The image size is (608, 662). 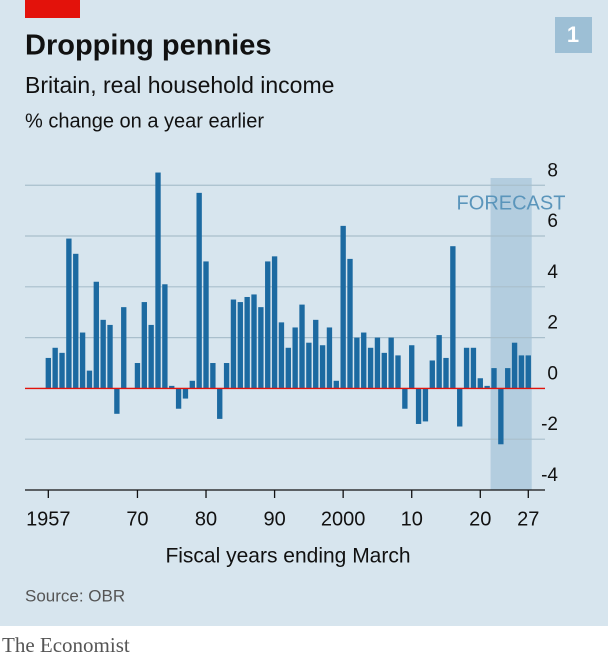 I want to click on y-tick-label: 0, so click(x=552, y=373).